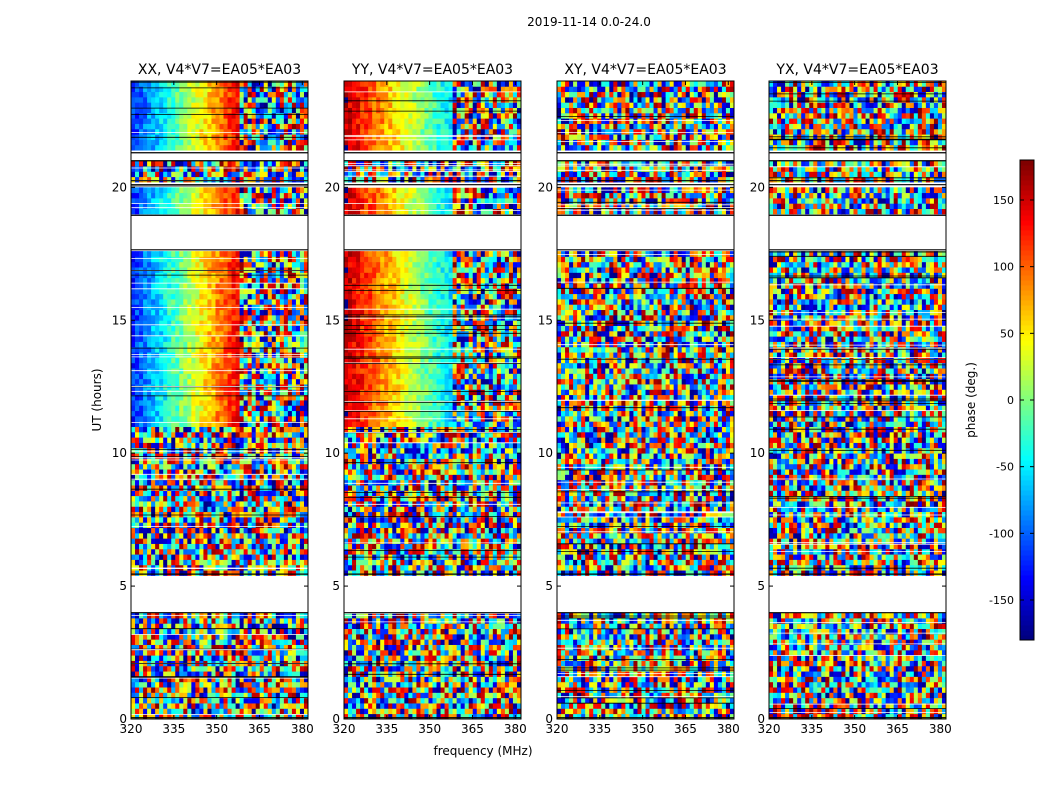  I want to click on panel-title: YX, V4*V7=EA05*EA03, so click(856, 70).